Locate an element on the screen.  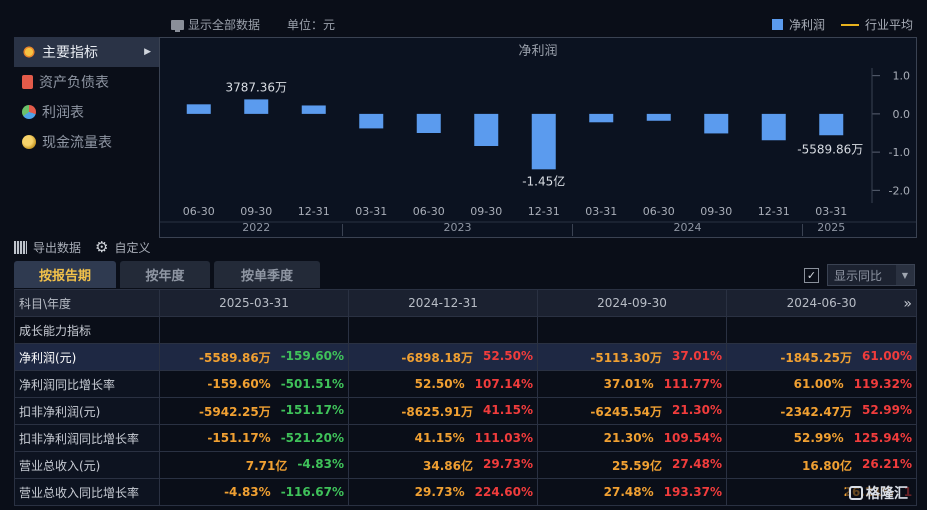
column-header-label: 2024-06-30 is located at coordinates (821, 303).